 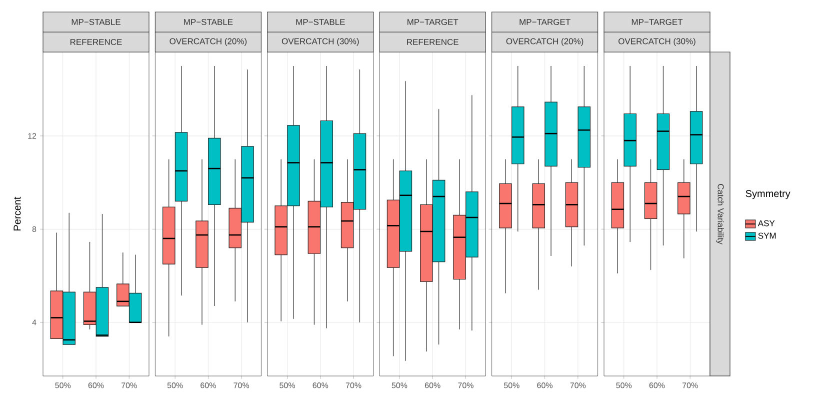 I want to click on y-tick-label: 8, so click(x=34, y=229).